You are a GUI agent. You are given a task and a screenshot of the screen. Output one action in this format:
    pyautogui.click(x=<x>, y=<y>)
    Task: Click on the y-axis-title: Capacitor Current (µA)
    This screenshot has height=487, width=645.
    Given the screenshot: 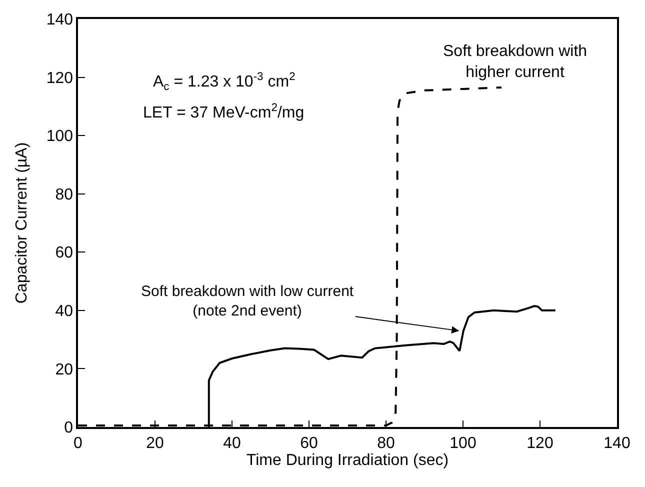 What is the action you would take?
    pyautogui.click(x=22, y=223)
    